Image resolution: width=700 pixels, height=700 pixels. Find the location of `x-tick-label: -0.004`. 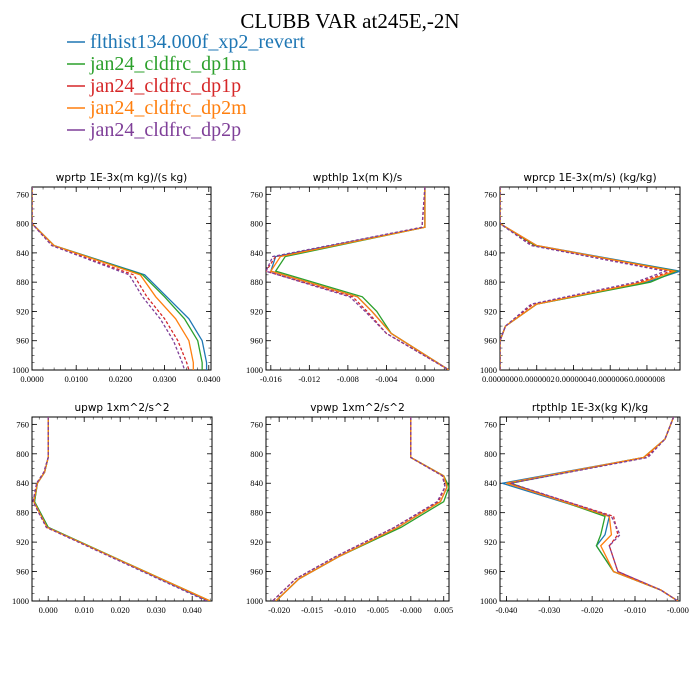

x-tick-label: -0.004 is located at coordinates (386, 379).